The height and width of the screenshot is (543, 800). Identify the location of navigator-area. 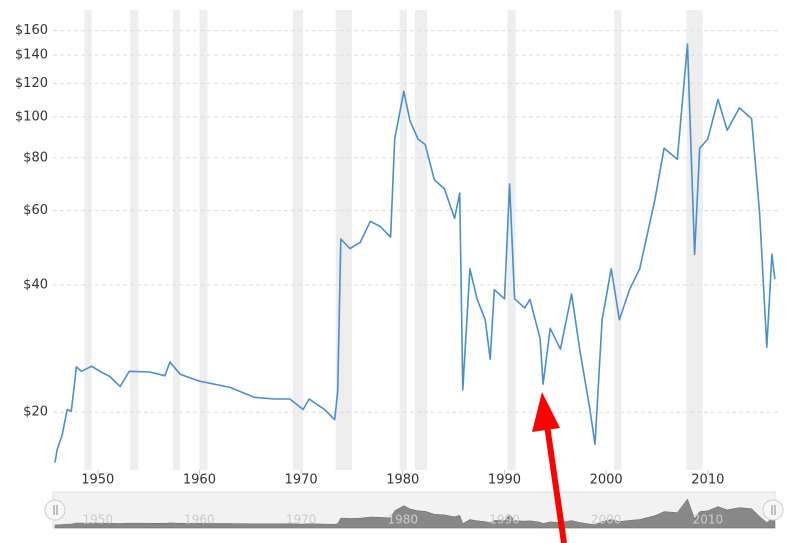
(415, 513).